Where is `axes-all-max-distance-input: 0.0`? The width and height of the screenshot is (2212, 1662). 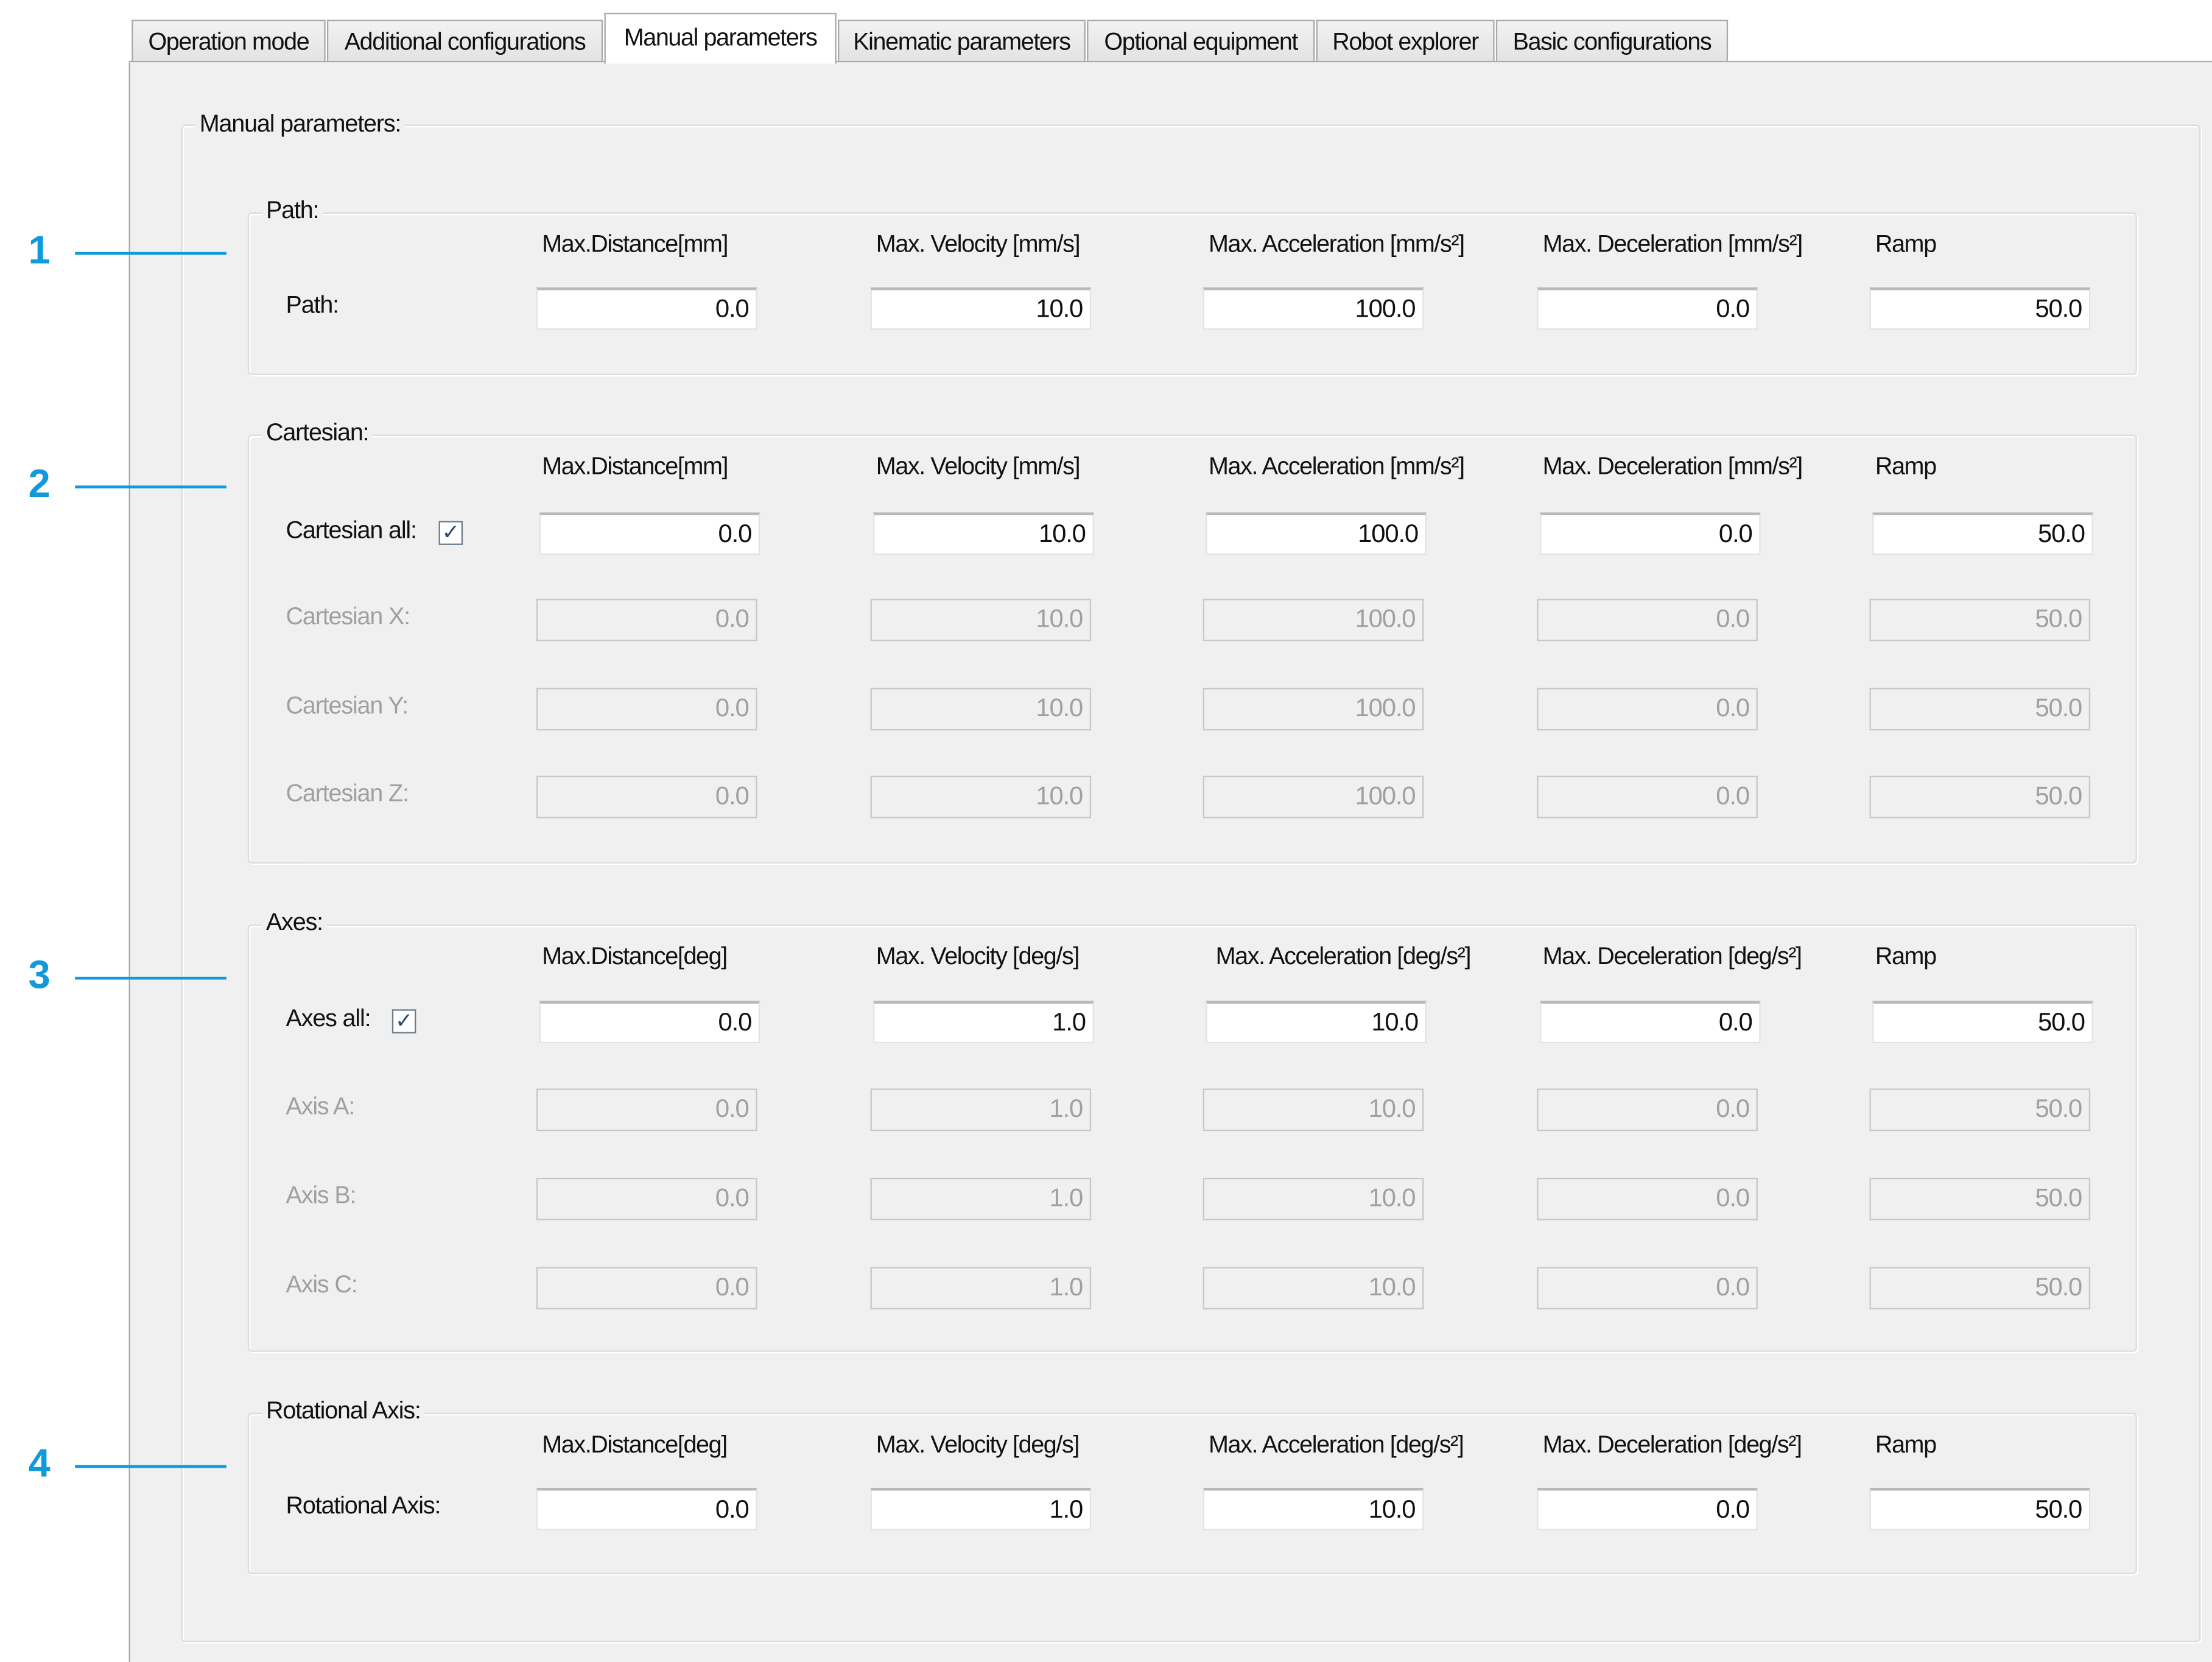
axes-all-max-distance-input: 0.0 is located at coordinates (649, 1022).